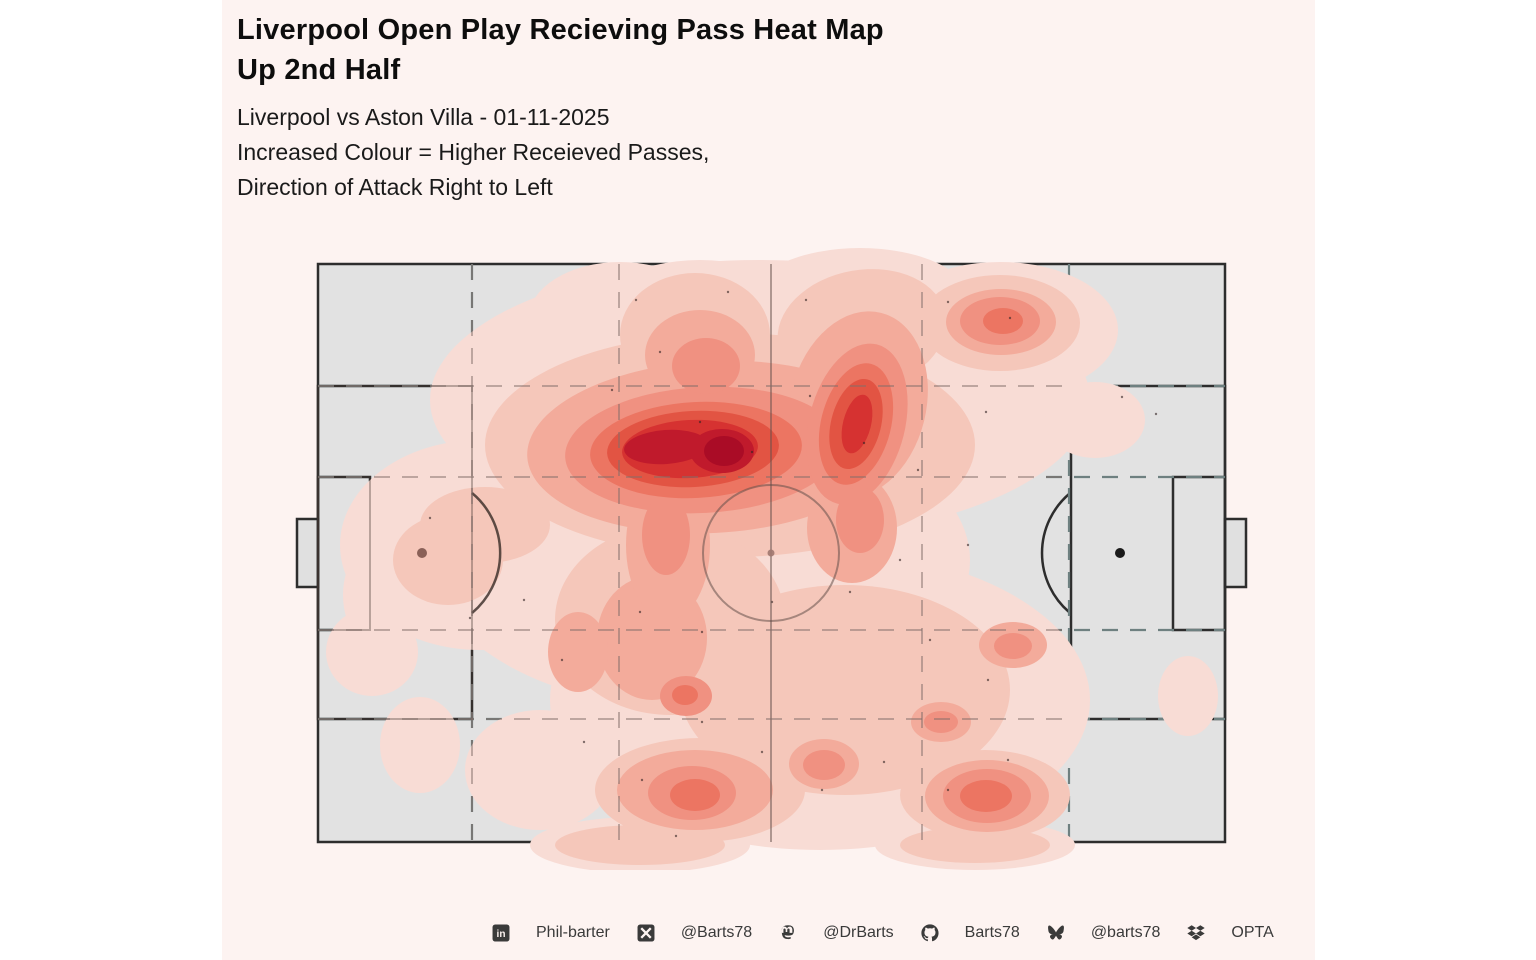 The width and height of the screenshot is (1536, 960). Describe the element at coordinates (788, 933) in the screenshot. I see `mastodon-icon` at that location.